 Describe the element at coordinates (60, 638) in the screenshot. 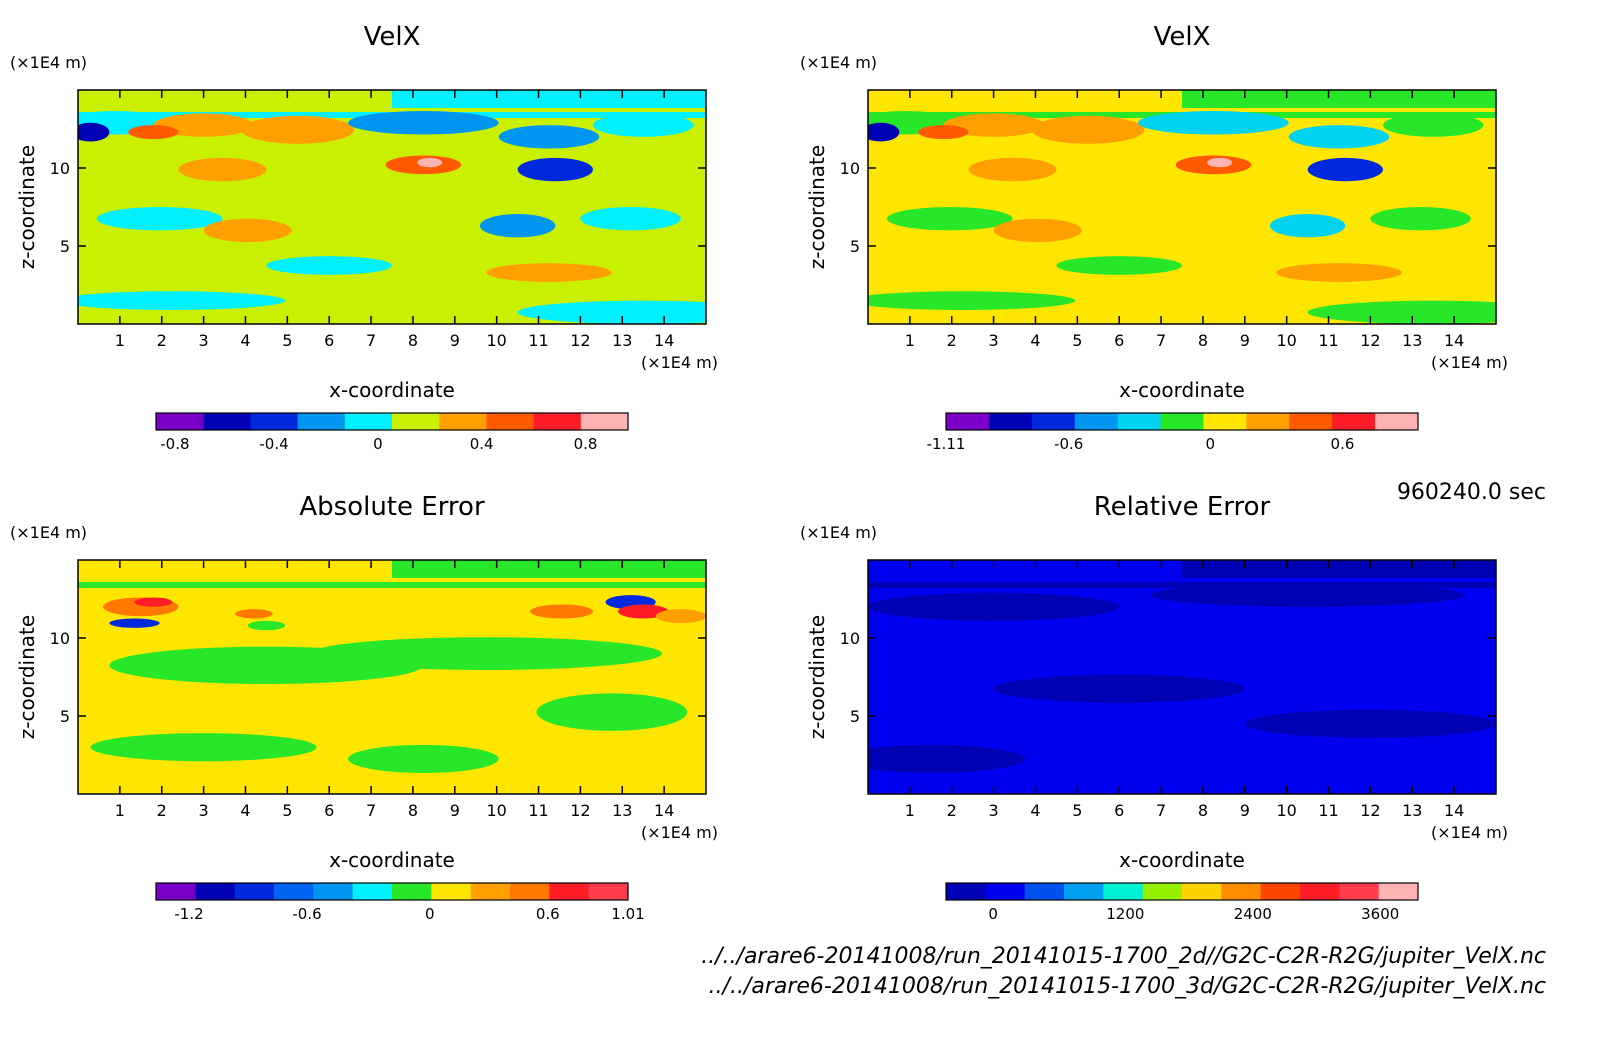

I see `y-tick-label: 10` at that location.